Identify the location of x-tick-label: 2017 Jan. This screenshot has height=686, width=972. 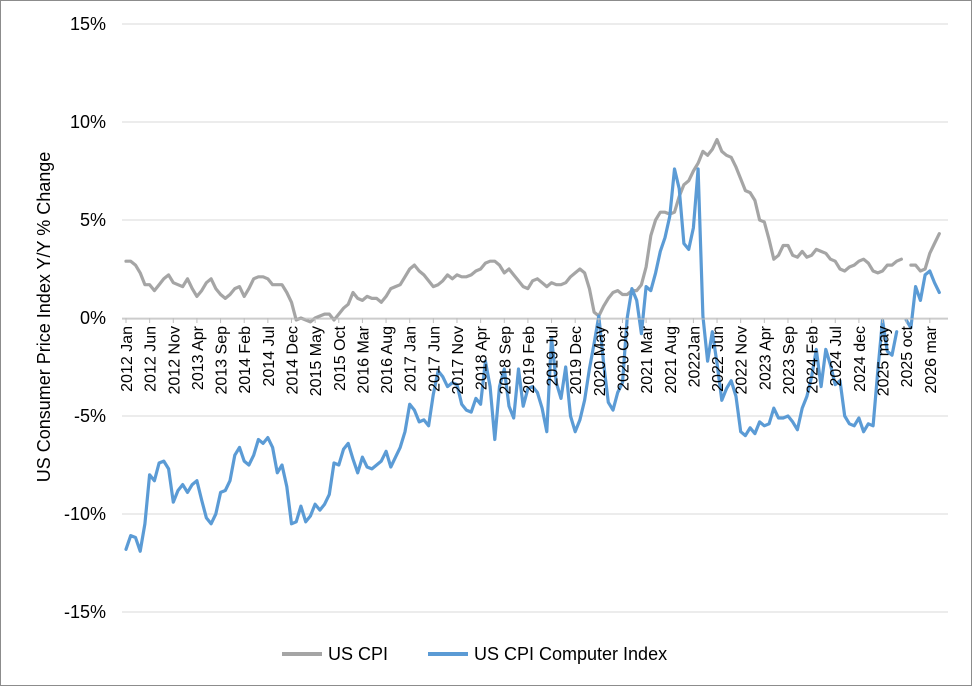
(411, 359).